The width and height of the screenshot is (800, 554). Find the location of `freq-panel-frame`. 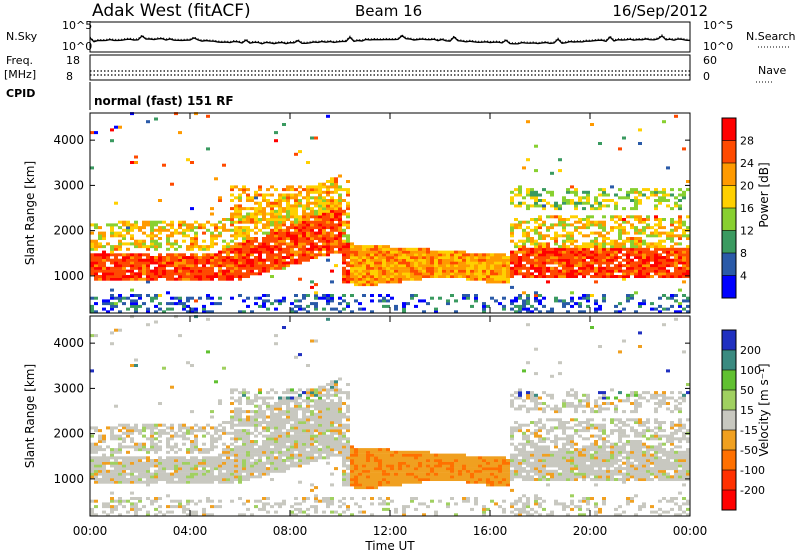

freq-panel-frame is located at coordinates (390, 67).